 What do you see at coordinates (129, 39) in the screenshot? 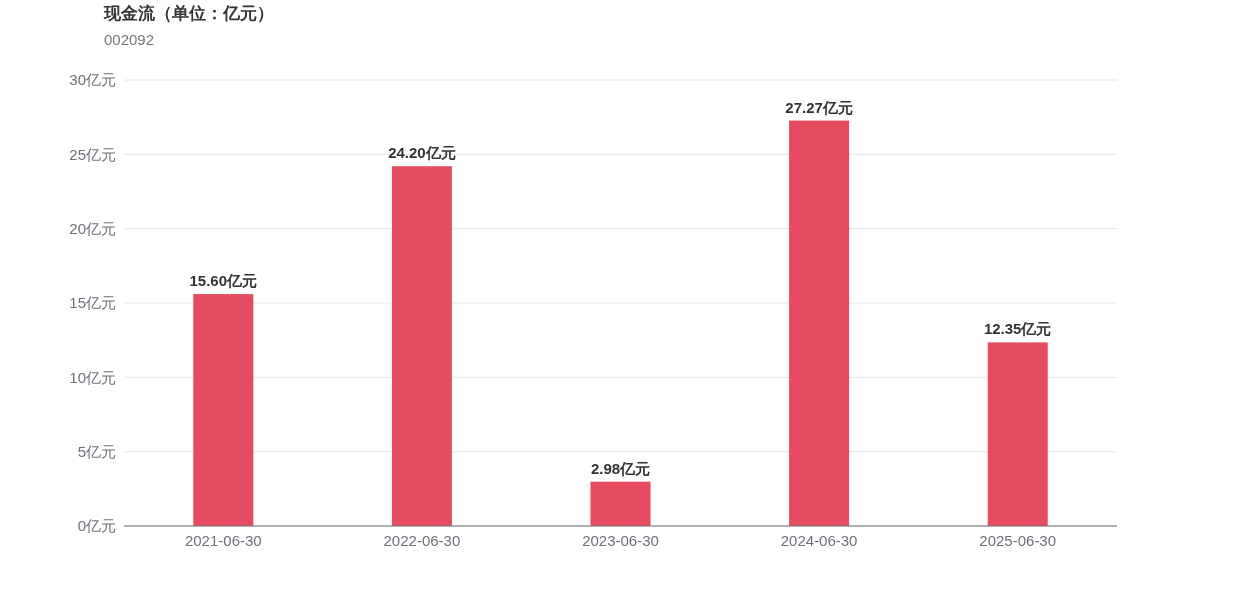
I see `chart-subtitle: 002092` at bounding box center [129, 39].